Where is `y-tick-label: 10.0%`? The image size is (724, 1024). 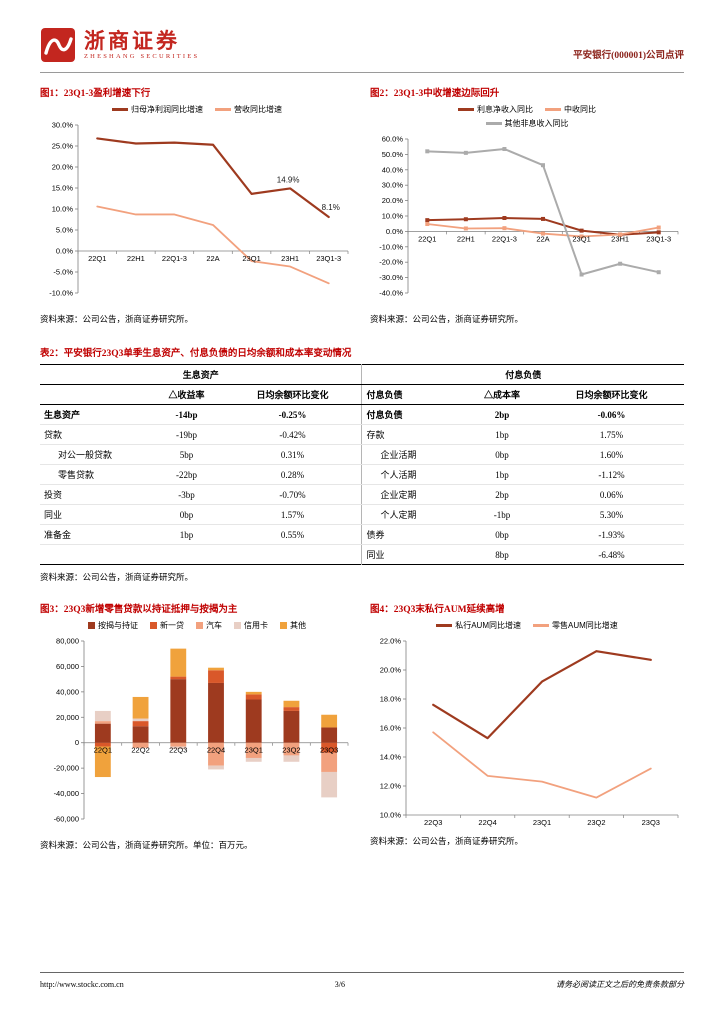 y-tick-label: 10.0% is located at coordinates (63, 209).